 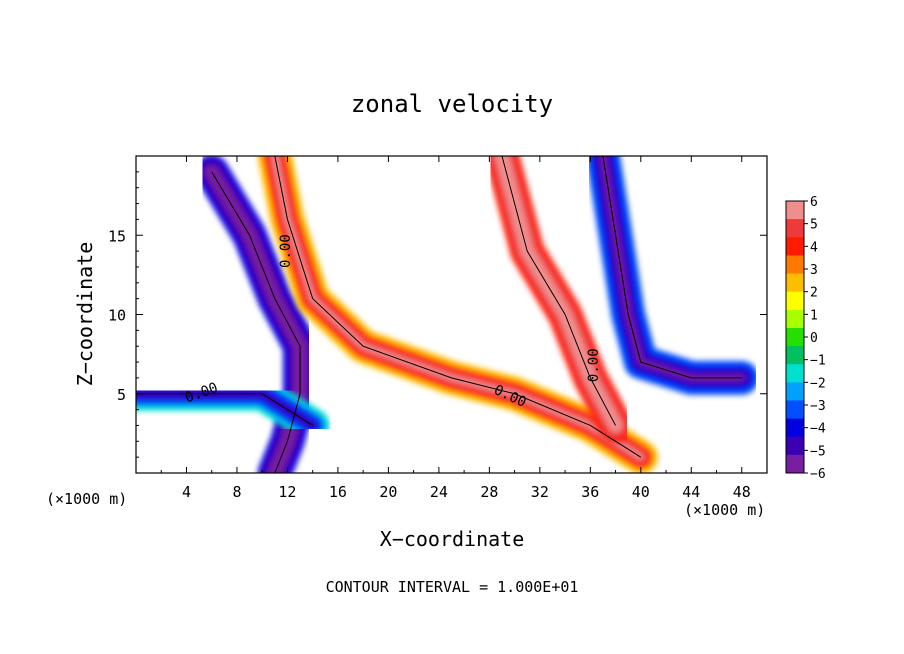 What do you see at coordinates (818, 429) in the screenshot?
I see `colorbar-label: −4` at bounding box center [818, 429].